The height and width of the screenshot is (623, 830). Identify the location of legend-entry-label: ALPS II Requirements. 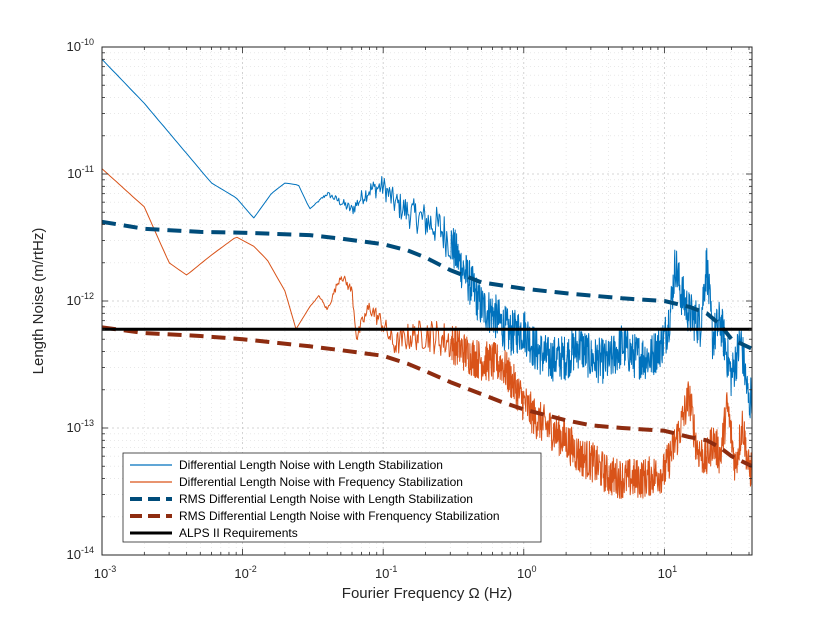
(238, 533).